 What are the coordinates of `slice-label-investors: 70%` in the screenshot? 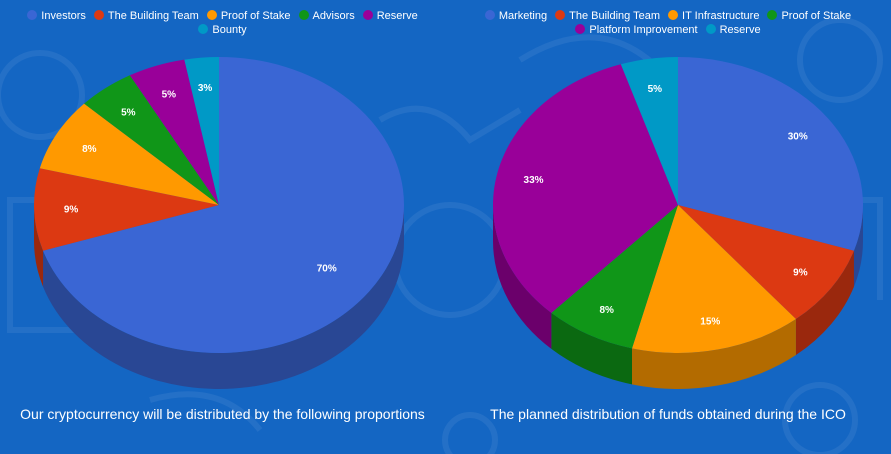 It's located at (327, 269).